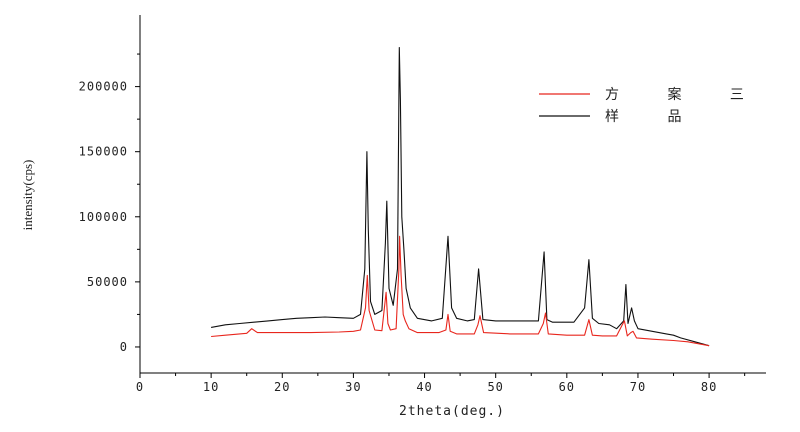 The image size is (800, 432). I want to click on x-axis-label: 2theta(deg.), so click(452, 411).